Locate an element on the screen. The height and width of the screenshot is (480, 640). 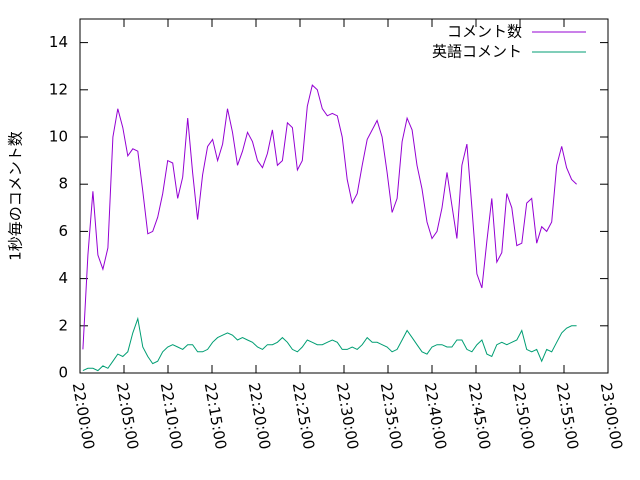
y-axis-label: 1秒毎のコメント数 is located at coordinates (16, 196).